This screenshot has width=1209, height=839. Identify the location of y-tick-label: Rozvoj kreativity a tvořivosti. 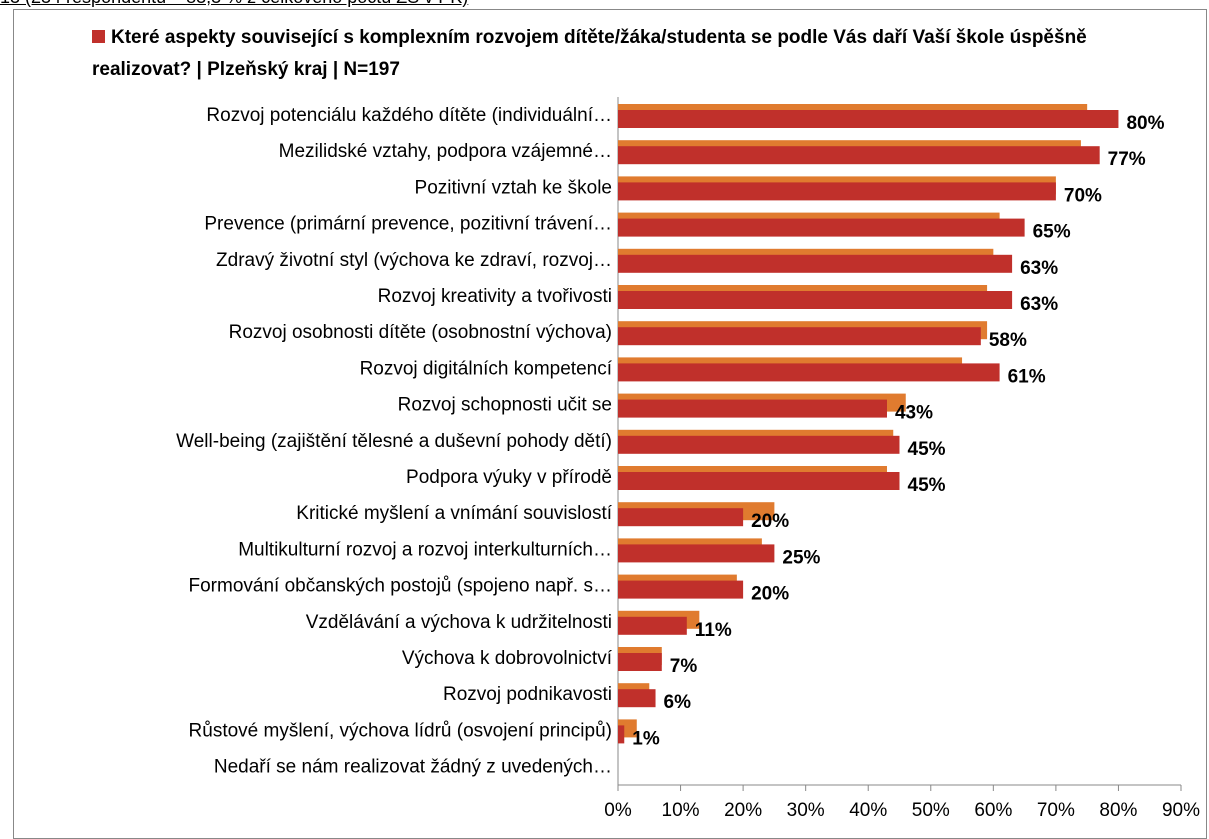
(495, 296).